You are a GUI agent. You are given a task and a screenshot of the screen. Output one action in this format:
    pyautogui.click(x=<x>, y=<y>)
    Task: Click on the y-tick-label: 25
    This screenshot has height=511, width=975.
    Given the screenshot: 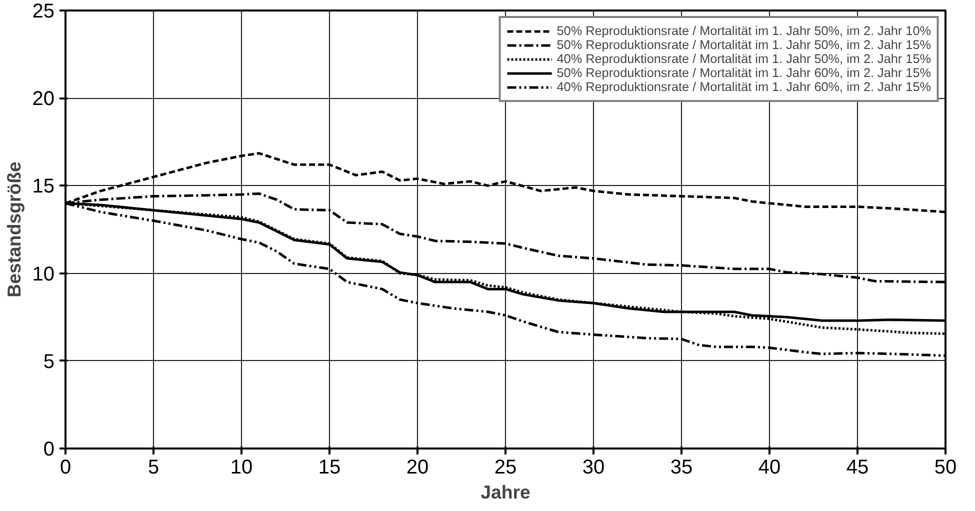 What is the action you would take?
    pyautogui.click(x=43, y=11)
    